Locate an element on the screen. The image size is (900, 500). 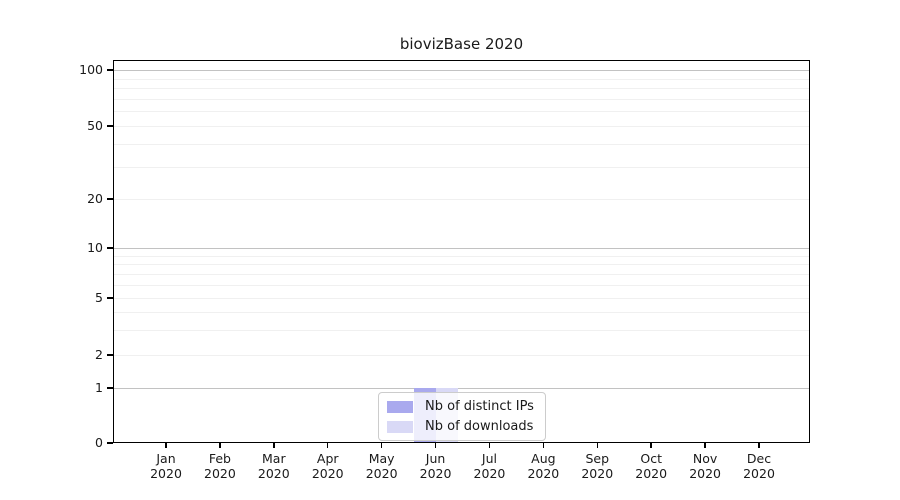
x-tick-label: Oct 2020 is located at coordinates (651, 466).